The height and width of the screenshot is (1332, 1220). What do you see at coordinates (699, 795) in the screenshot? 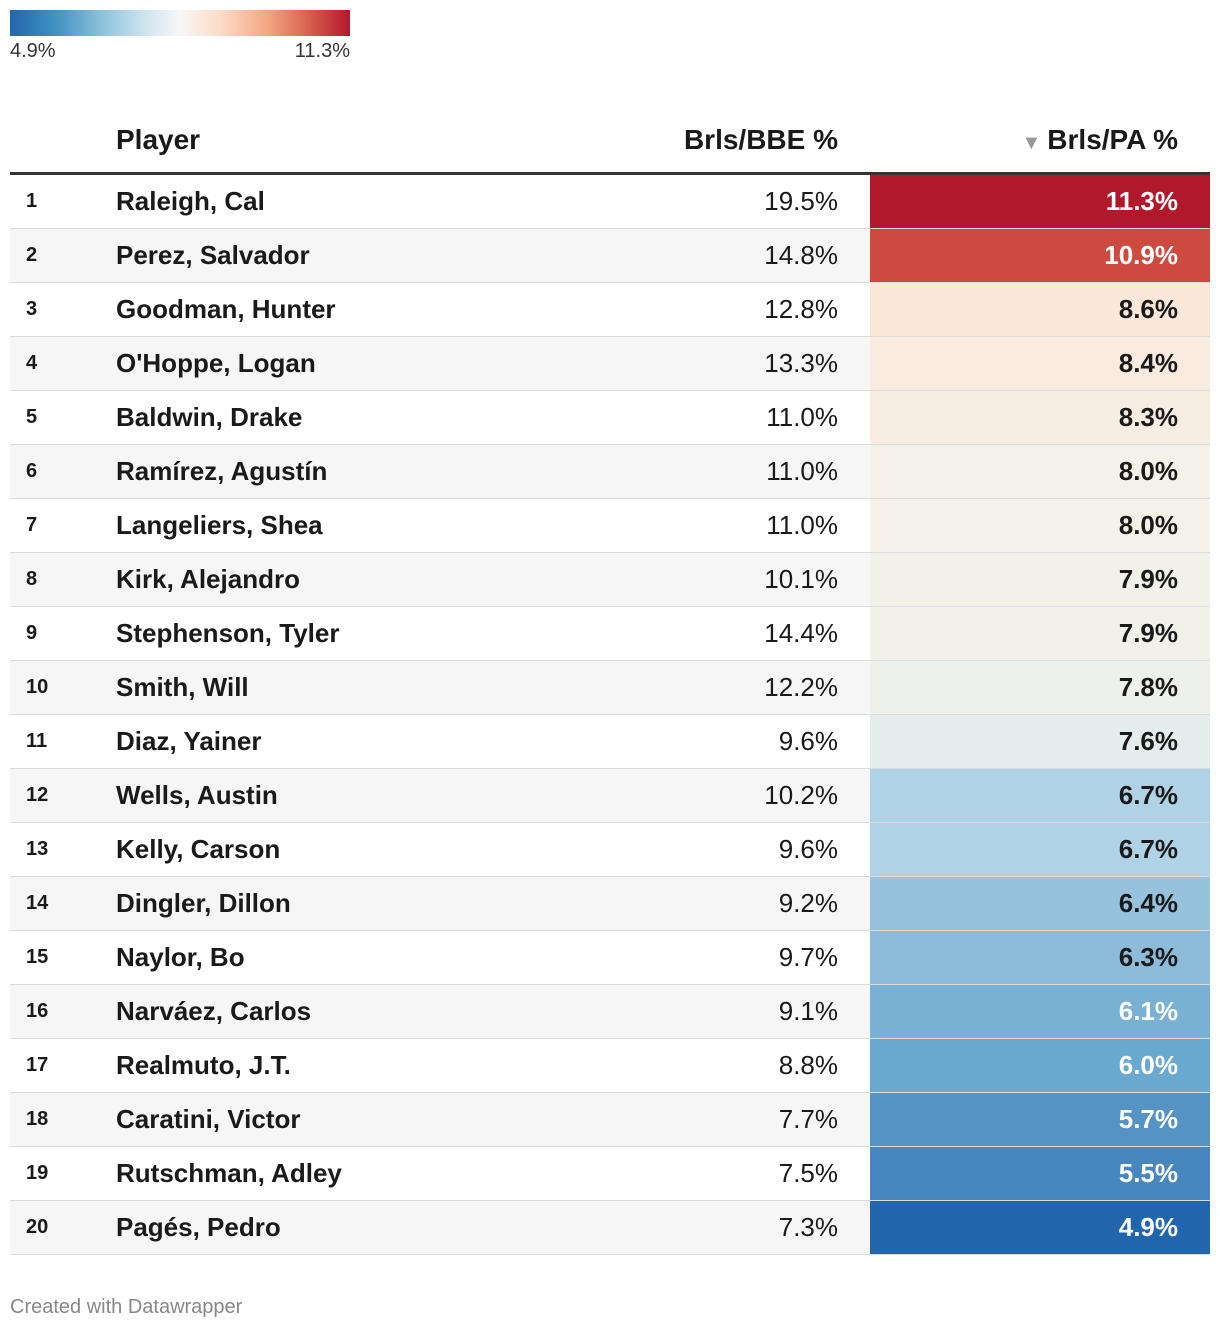
I see `cell-brls-bbe: 10.2%` at bounding box center [699, 795].